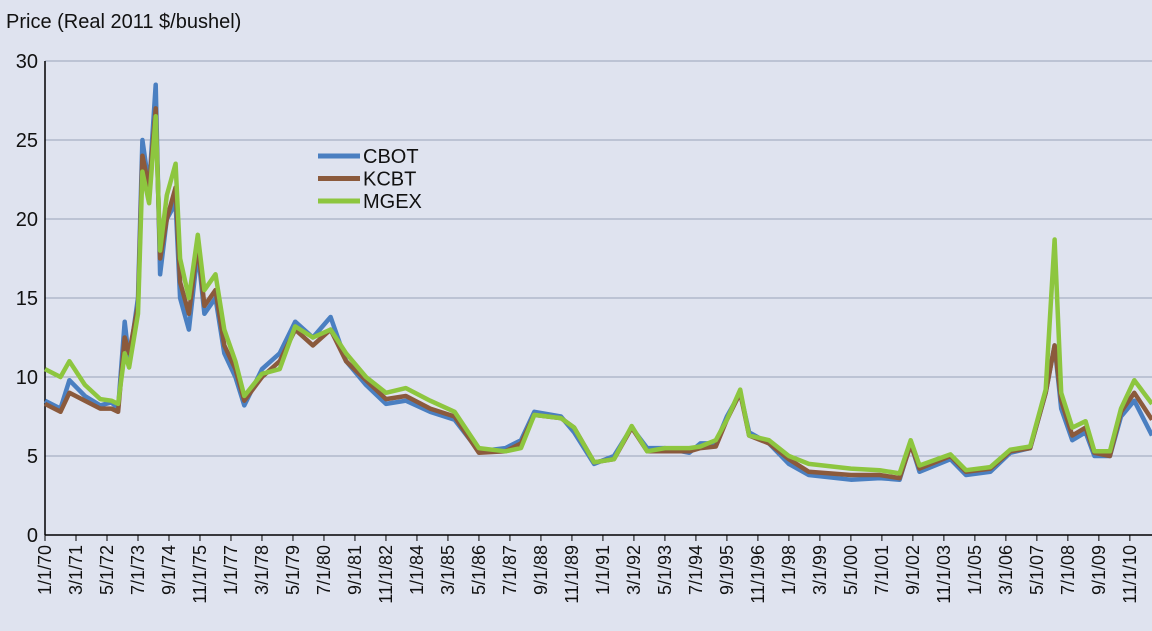 The height and width of the screenshot is (631, 1152). What do you see at coordinates (820, 570) in the screenshot?
I see `x-tick-label: 3/1/99` at bounding box center [820, 570].